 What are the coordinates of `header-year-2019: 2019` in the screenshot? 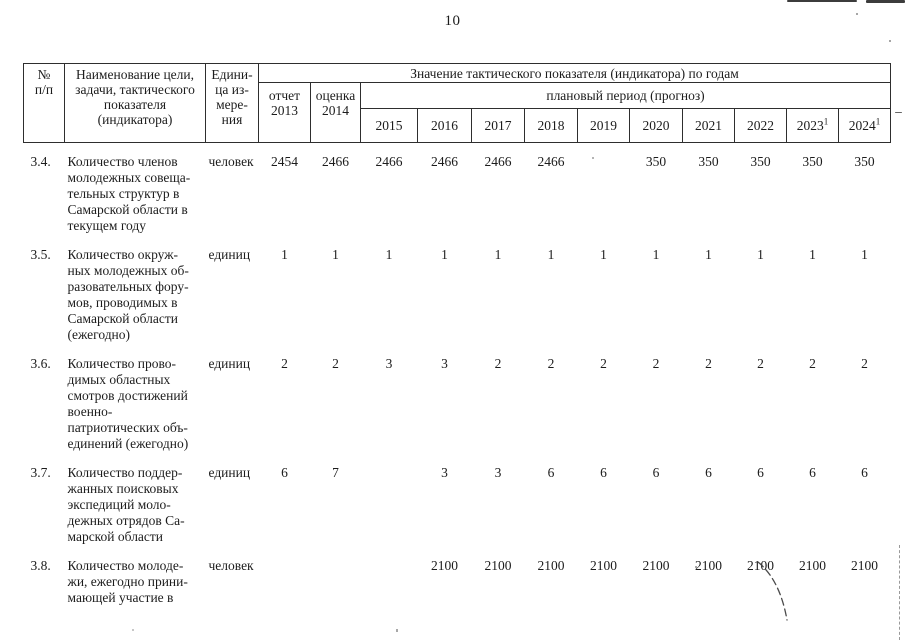 It's located at (603, 125).